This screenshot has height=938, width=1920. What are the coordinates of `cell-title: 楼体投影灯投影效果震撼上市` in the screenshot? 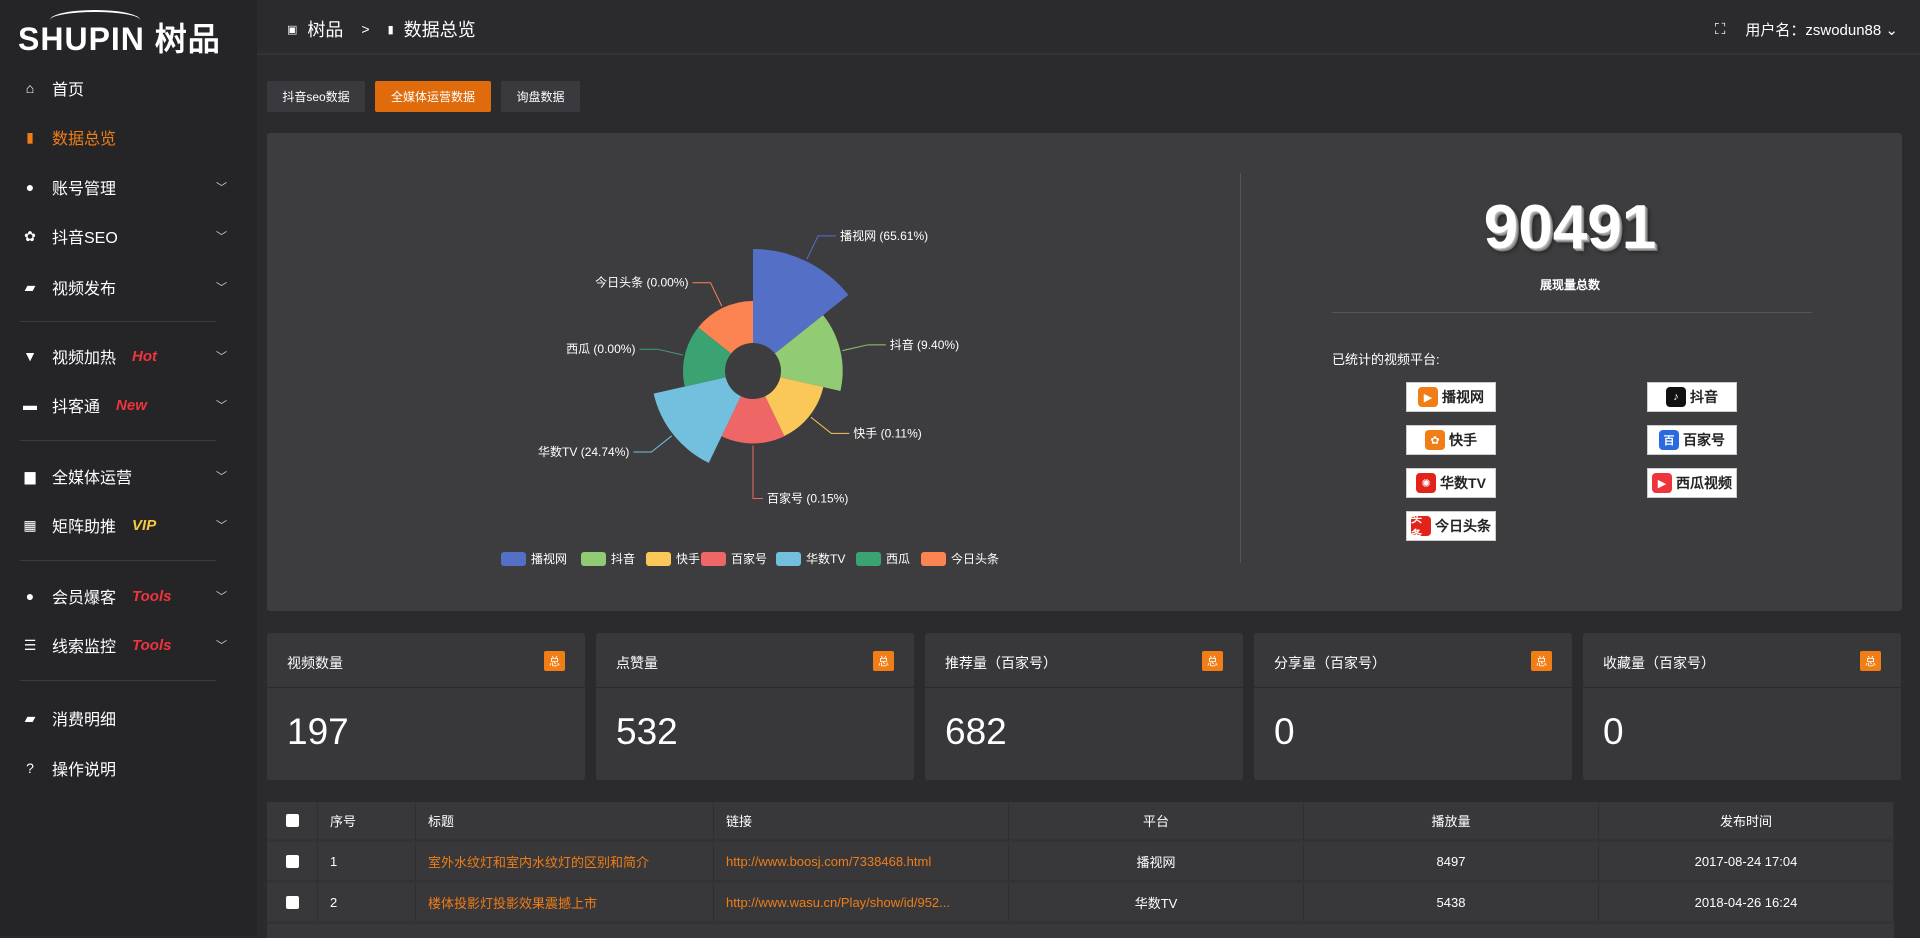 It's located at (565, 902).